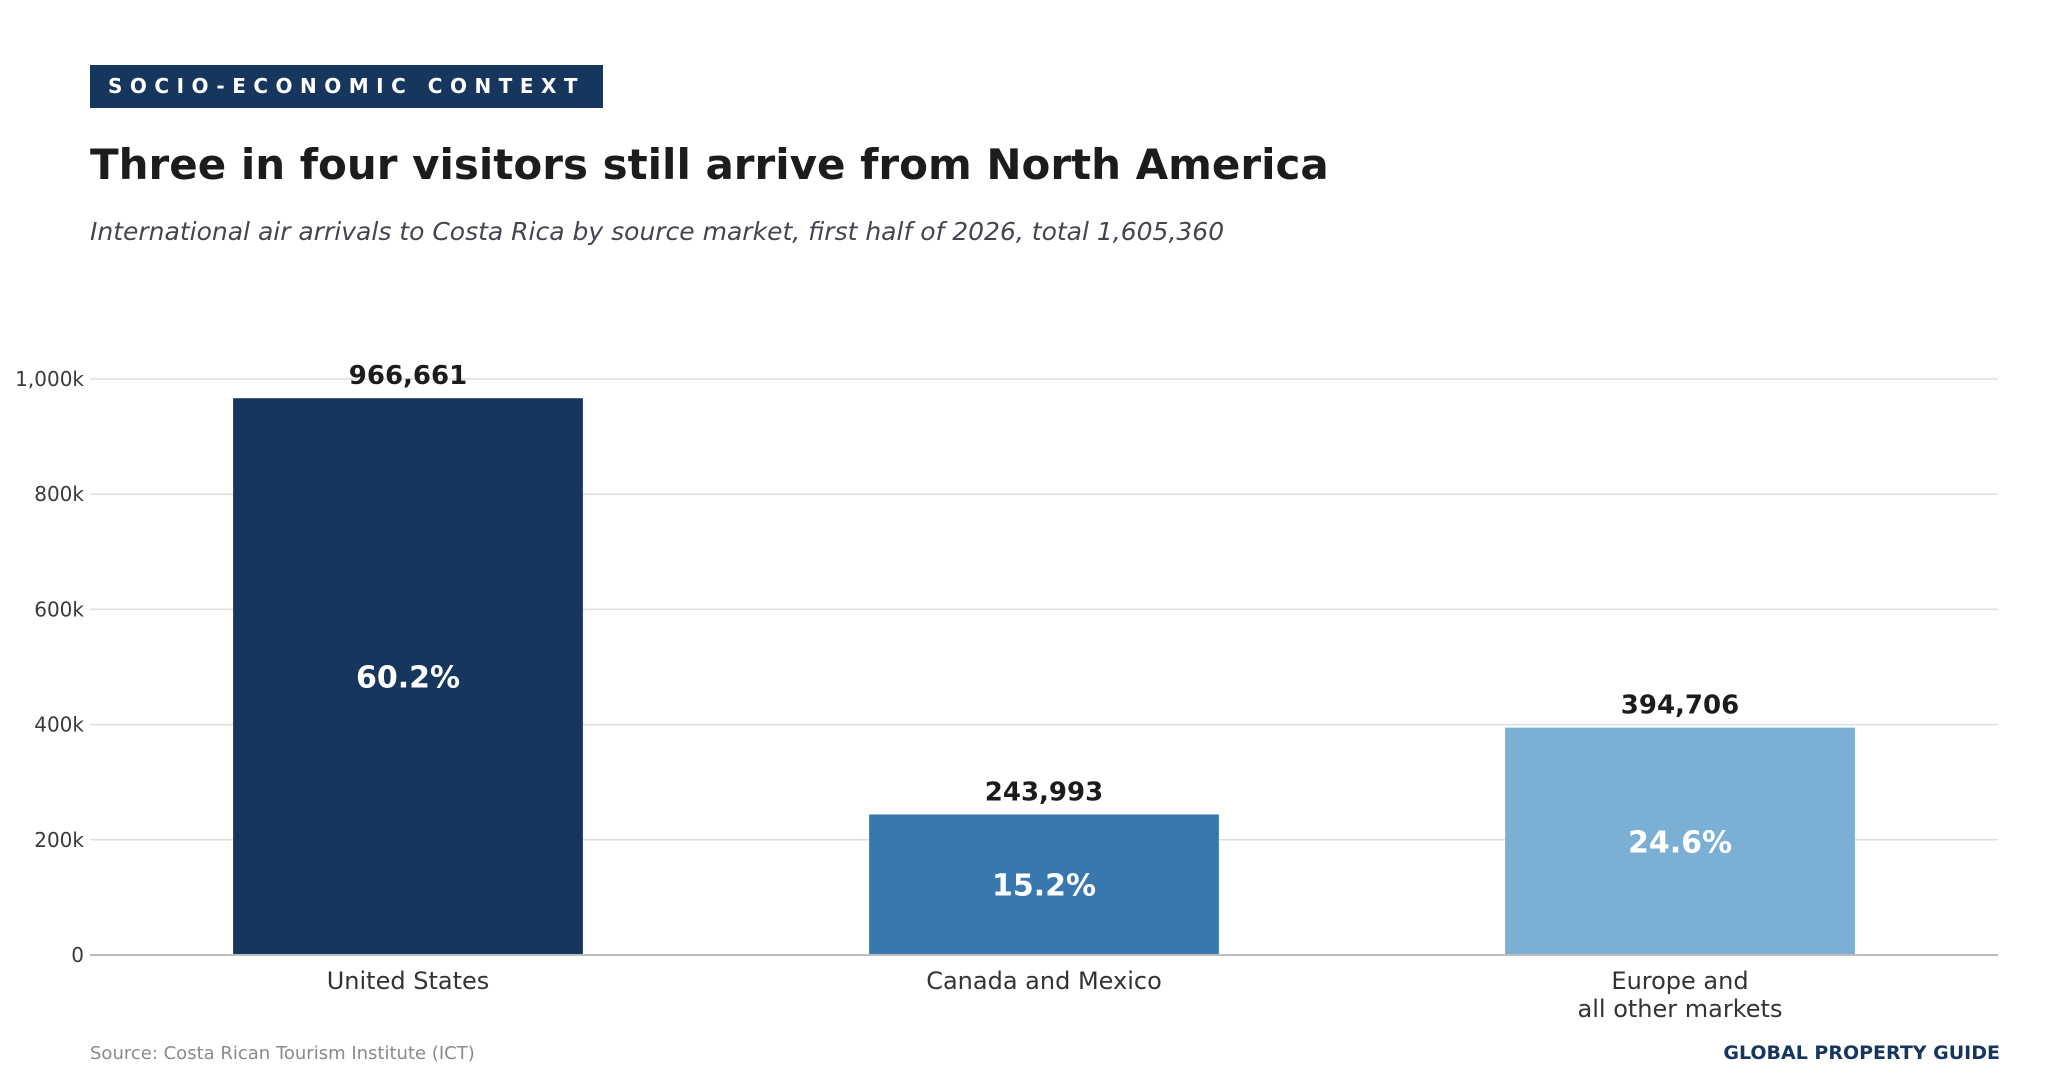 Image resolution: width=2060 pixels, height=1090 pixels. What do you see at coordinates (1680, 706) in the screenshot?
I see `bar-value-label: 394,706` at bounding box center [1680, 706].